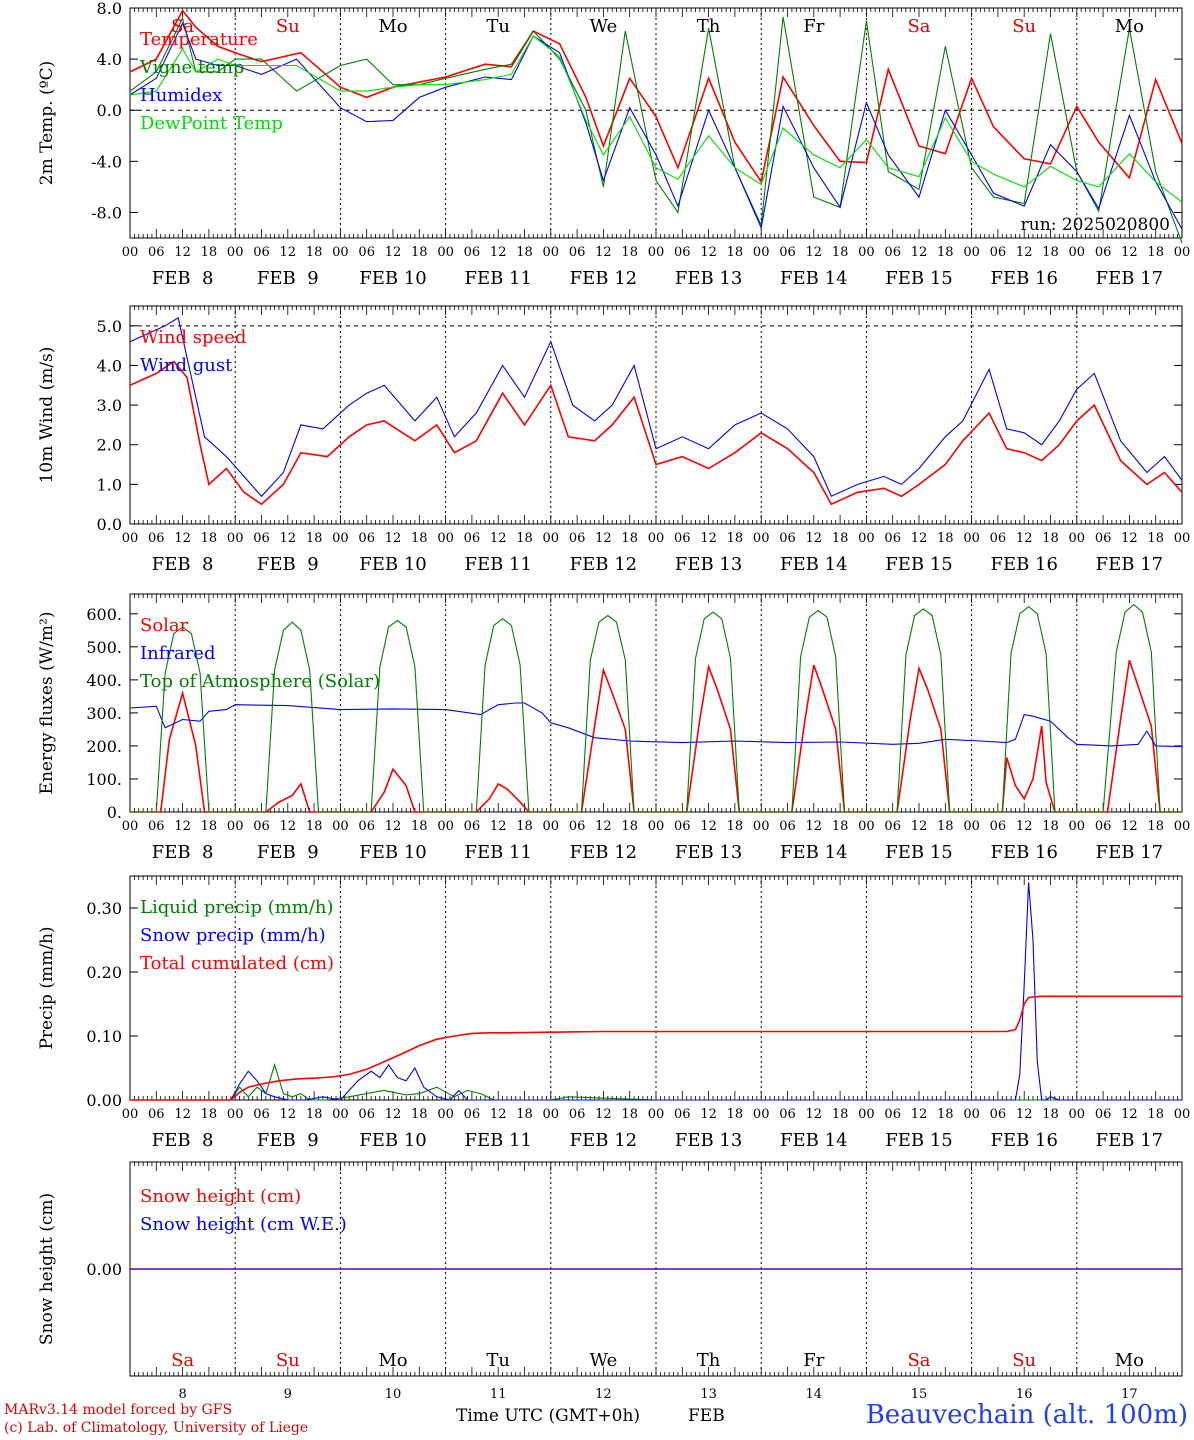  What do you see at coordinates (1026, 1415) in the screenshot?
I see `station-name: Beauvechain (alt. 100m)` at bounding box center [1026, 1415].